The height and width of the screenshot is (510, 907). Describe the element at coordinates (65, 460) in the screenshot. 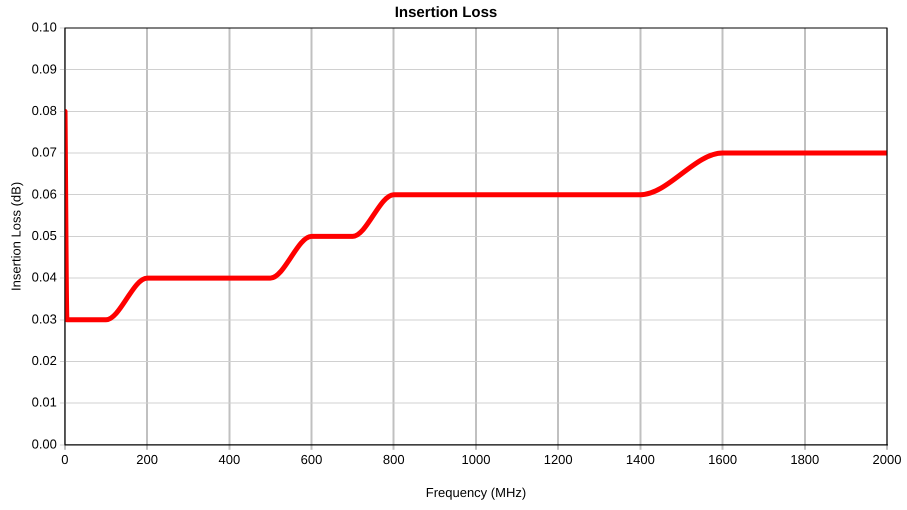

I see `x-tick-label: 0` at that location.